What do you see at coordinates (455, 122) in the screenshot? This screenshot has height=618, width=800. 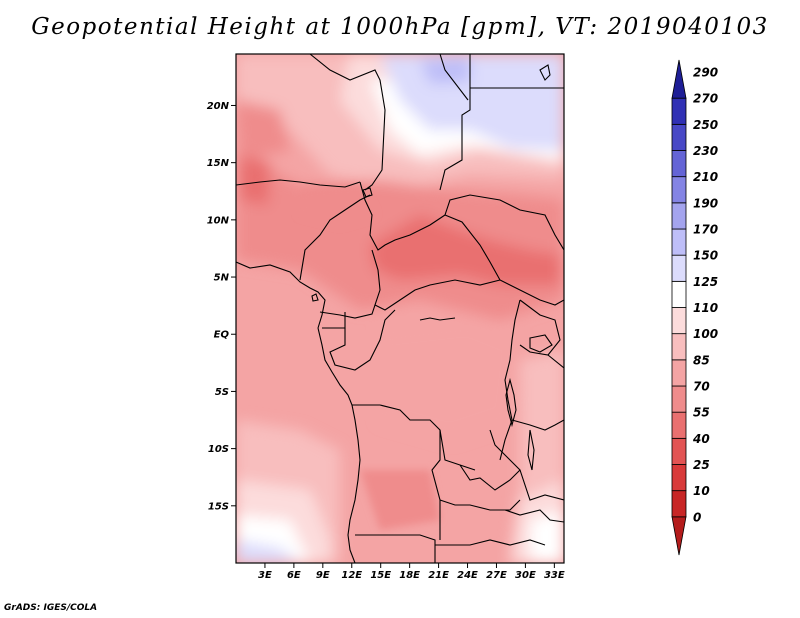 I see `border-egypt-sudan` at bounding box center [455, 122].